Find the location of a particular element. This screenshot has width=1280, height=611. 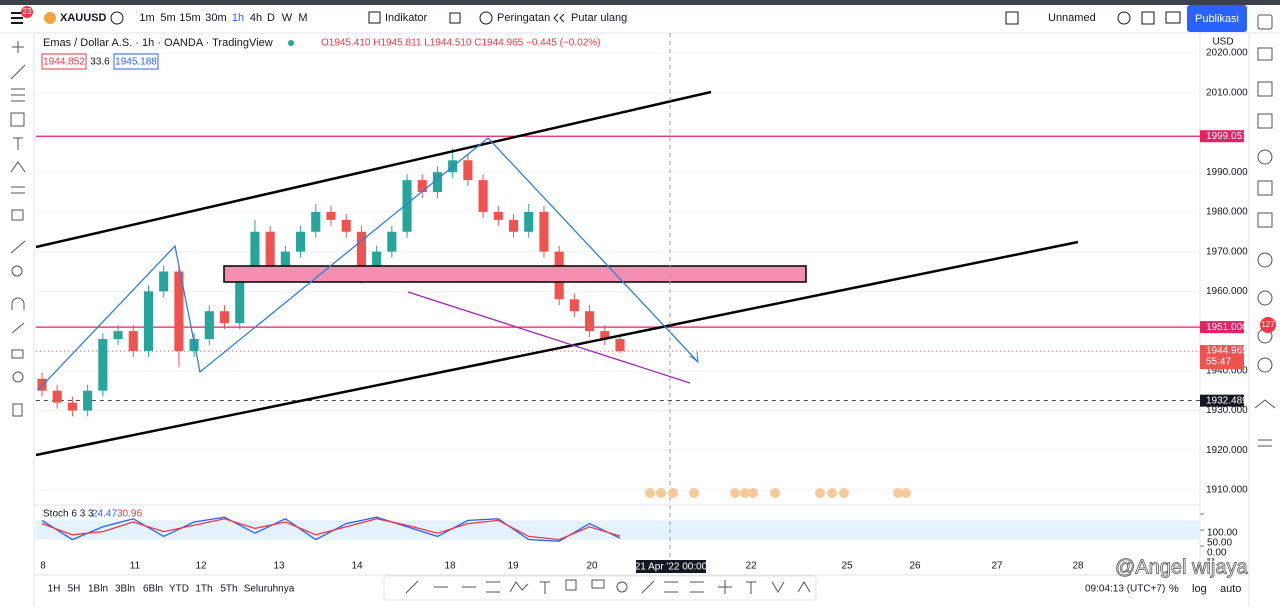

y-tick-label: 1910.000 is located at coordinates (1227, 490).